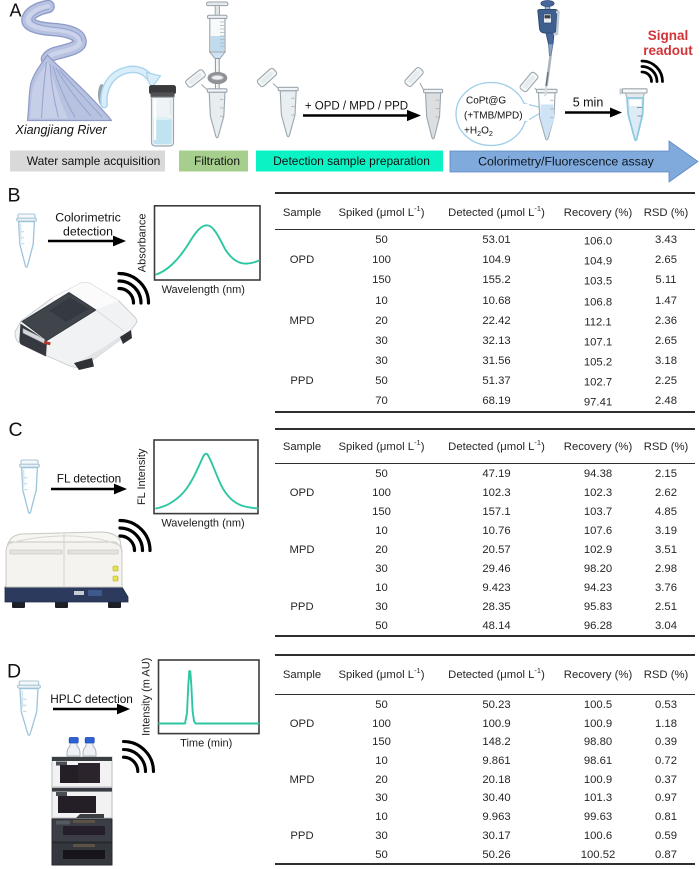 Image resolution: width=700 pixels, height=869 pixels. What do you see at coordinates (14, 672) in the screenshot?
I see `svg-text: D` at bounding box center [14, 672].